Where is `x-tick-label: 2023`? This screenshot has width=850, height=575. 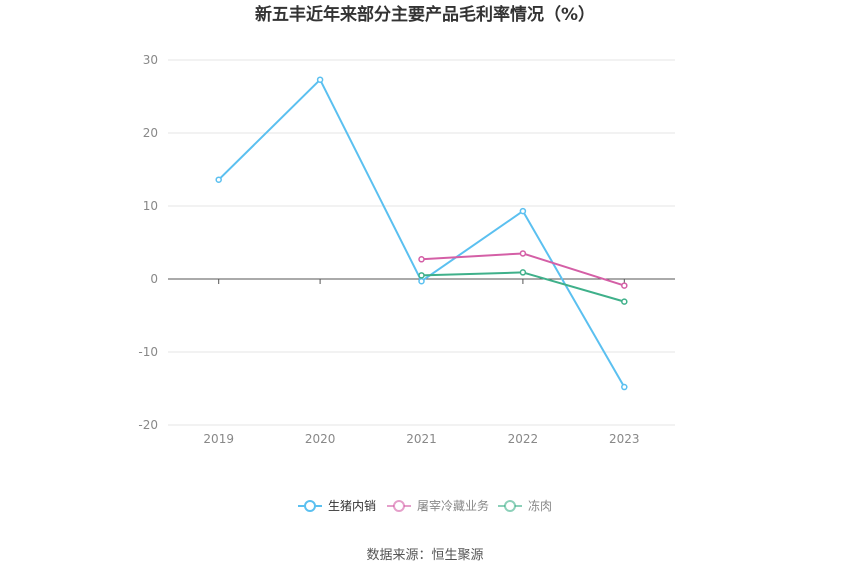 x-tick-label: 2023 is located at coordinates (624, 439).